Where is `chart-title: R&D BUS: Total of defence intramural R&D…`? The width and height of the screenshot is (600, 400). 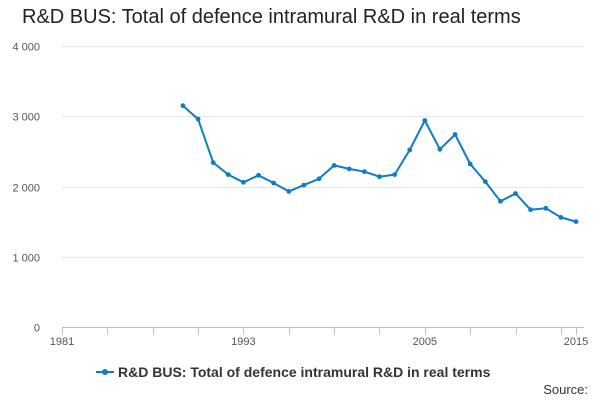
chart-title: R&D BUS: Total of defence intramural R&D… is located at coordinates (271, 17).